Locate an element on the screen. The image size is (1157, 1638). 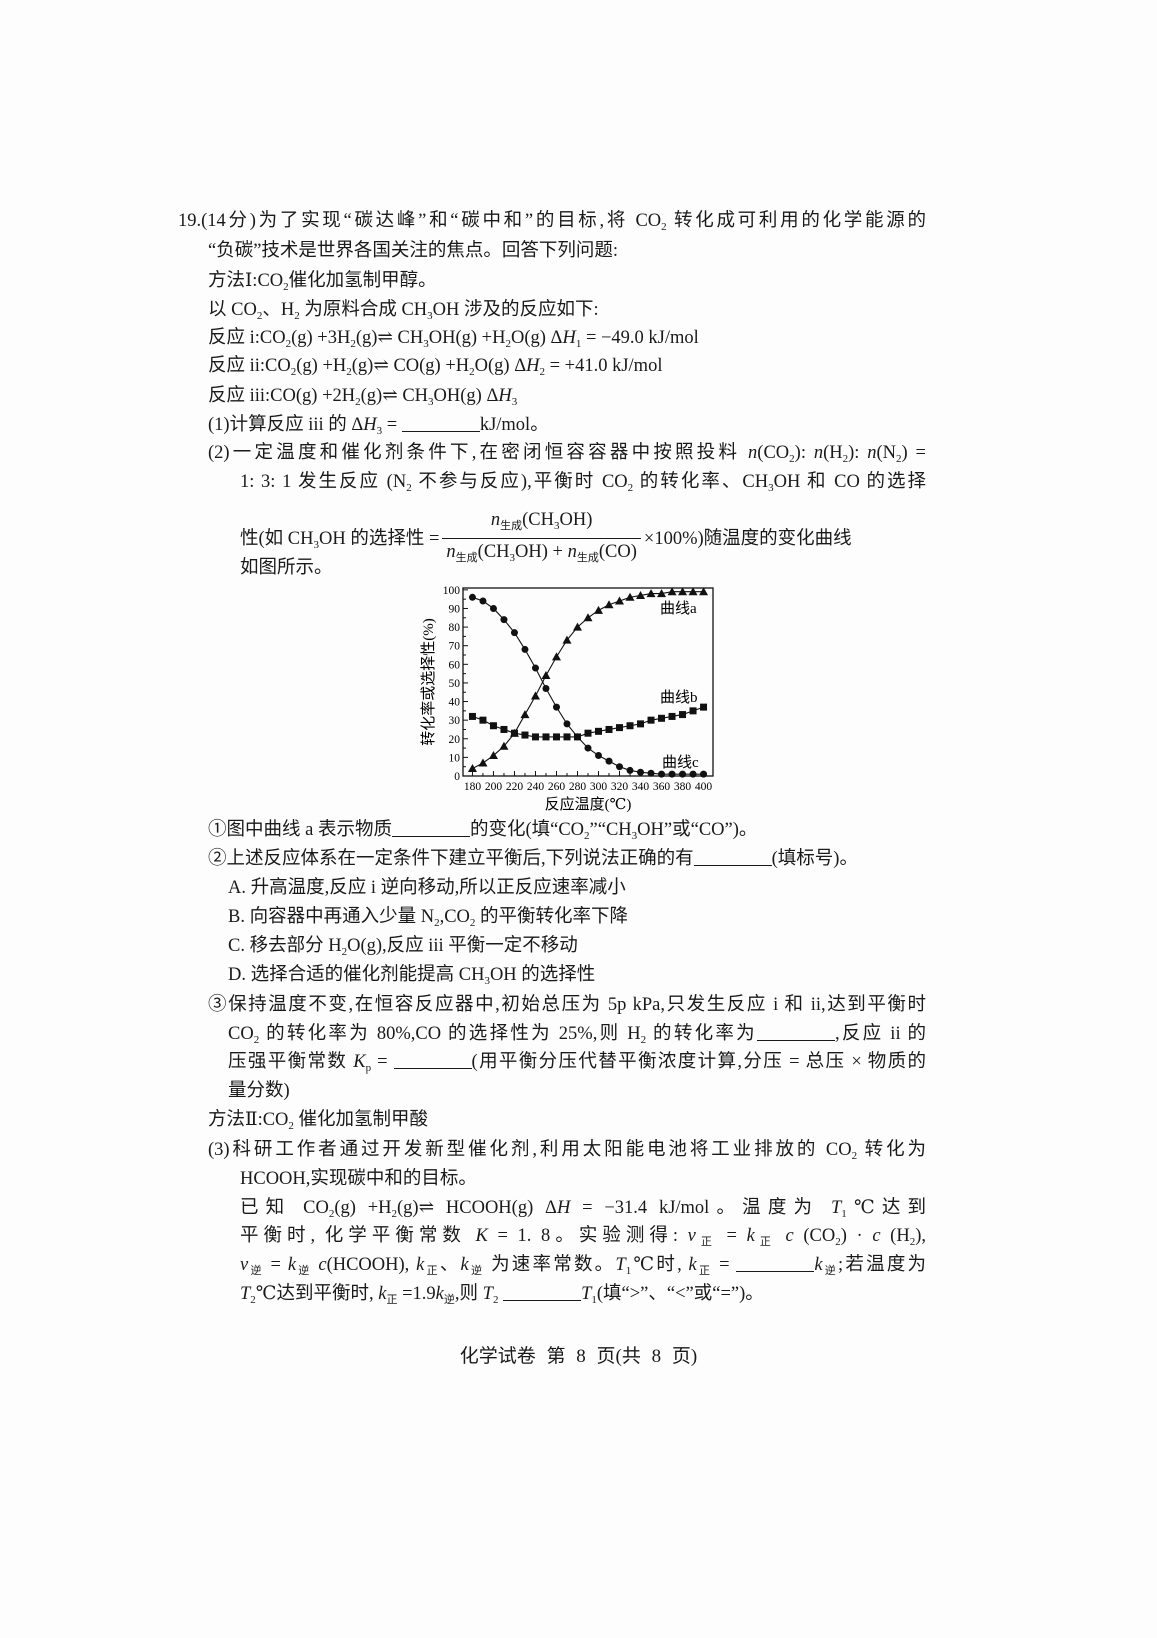
text-run: OH(g) +H is located at coordinates (467, 338).